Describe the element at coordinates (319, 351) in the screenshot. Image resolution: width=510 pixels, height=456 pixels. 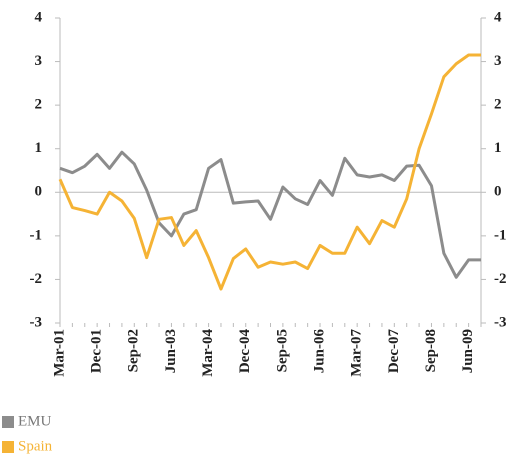
I see `x-tick-label: Jun-06` at that location.